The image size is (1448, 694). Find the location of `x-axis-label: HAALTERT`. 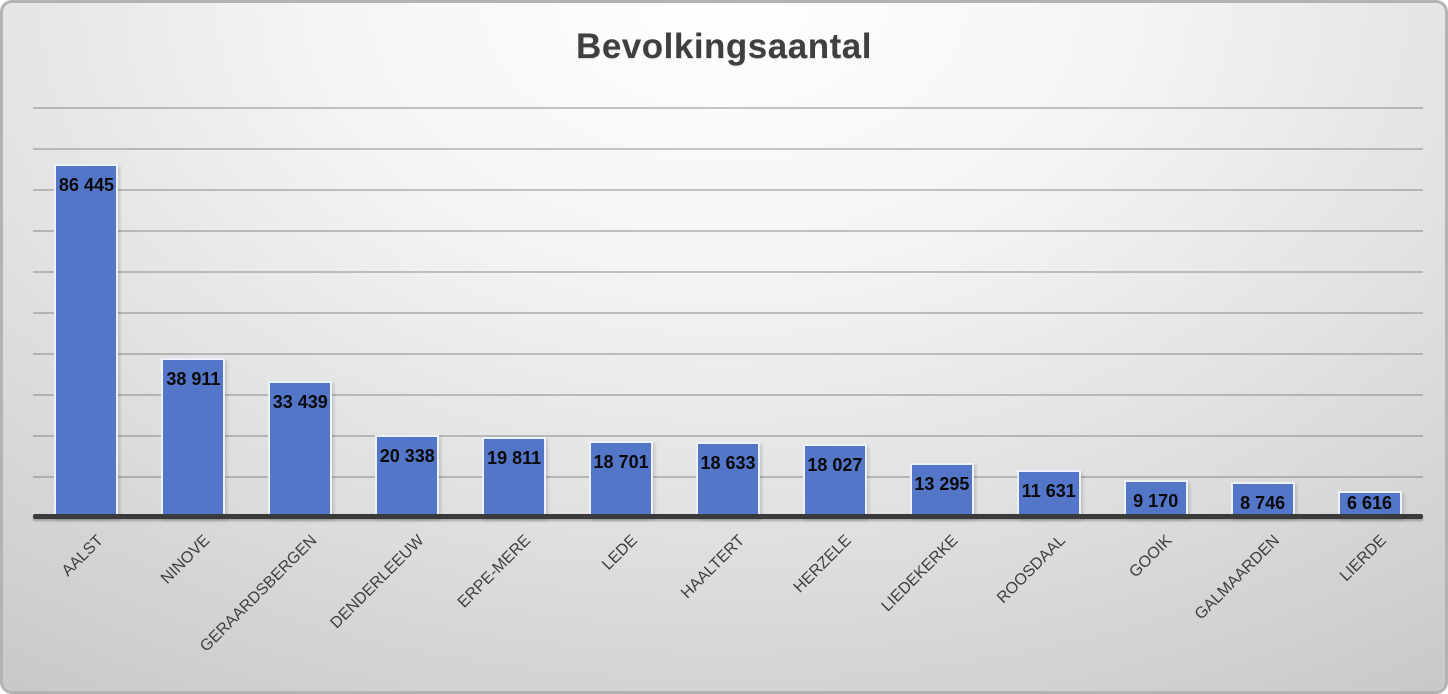

x-axis-label: HAALTERT is located at coordinates (713, 567).